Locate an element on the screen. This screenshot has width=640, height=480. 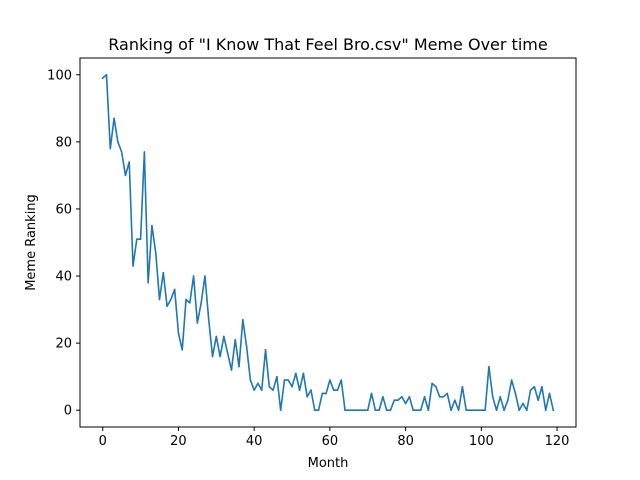
y-tick-label: 0 is located at coordinates (68, 411).